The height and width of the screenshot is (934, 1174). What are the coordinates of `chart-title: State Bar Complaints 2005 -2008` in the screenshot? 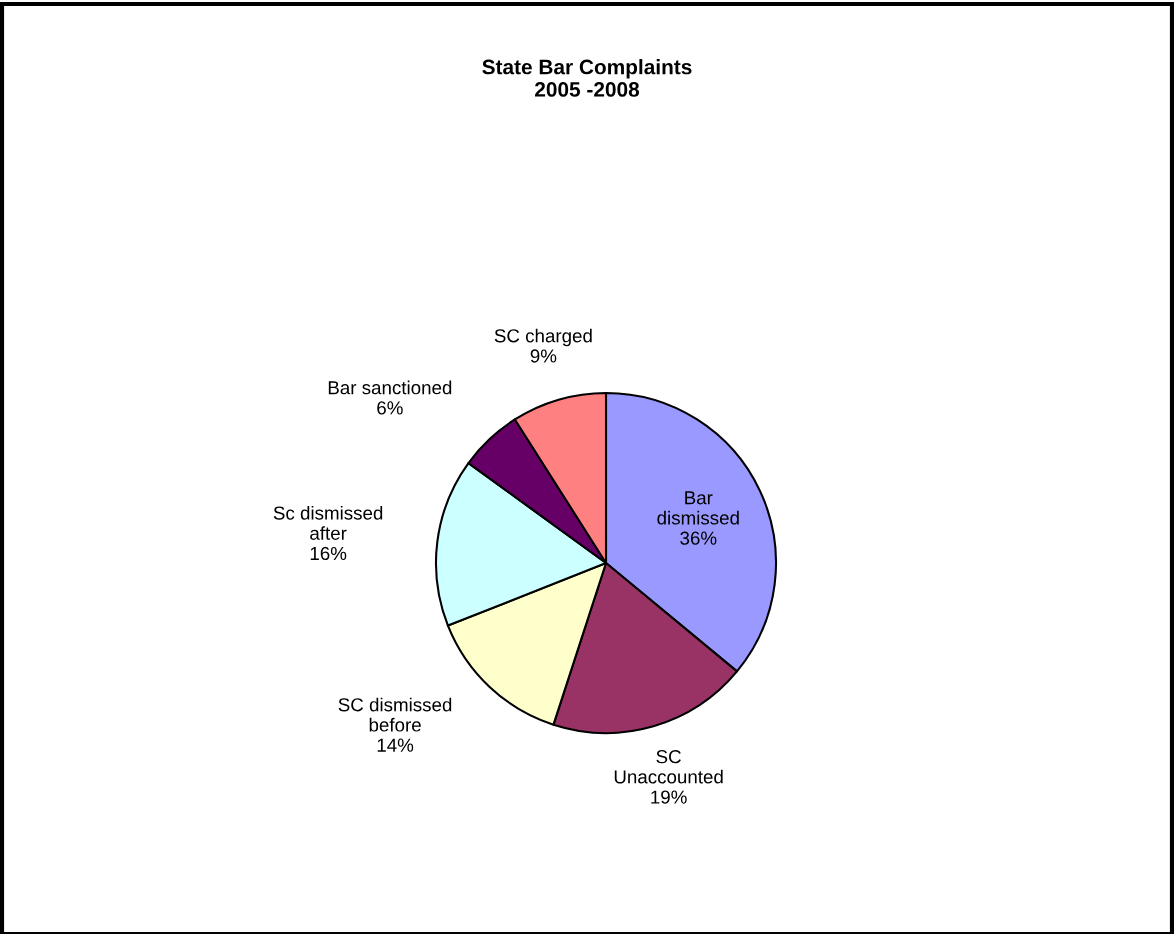 It's located at (587, 78).